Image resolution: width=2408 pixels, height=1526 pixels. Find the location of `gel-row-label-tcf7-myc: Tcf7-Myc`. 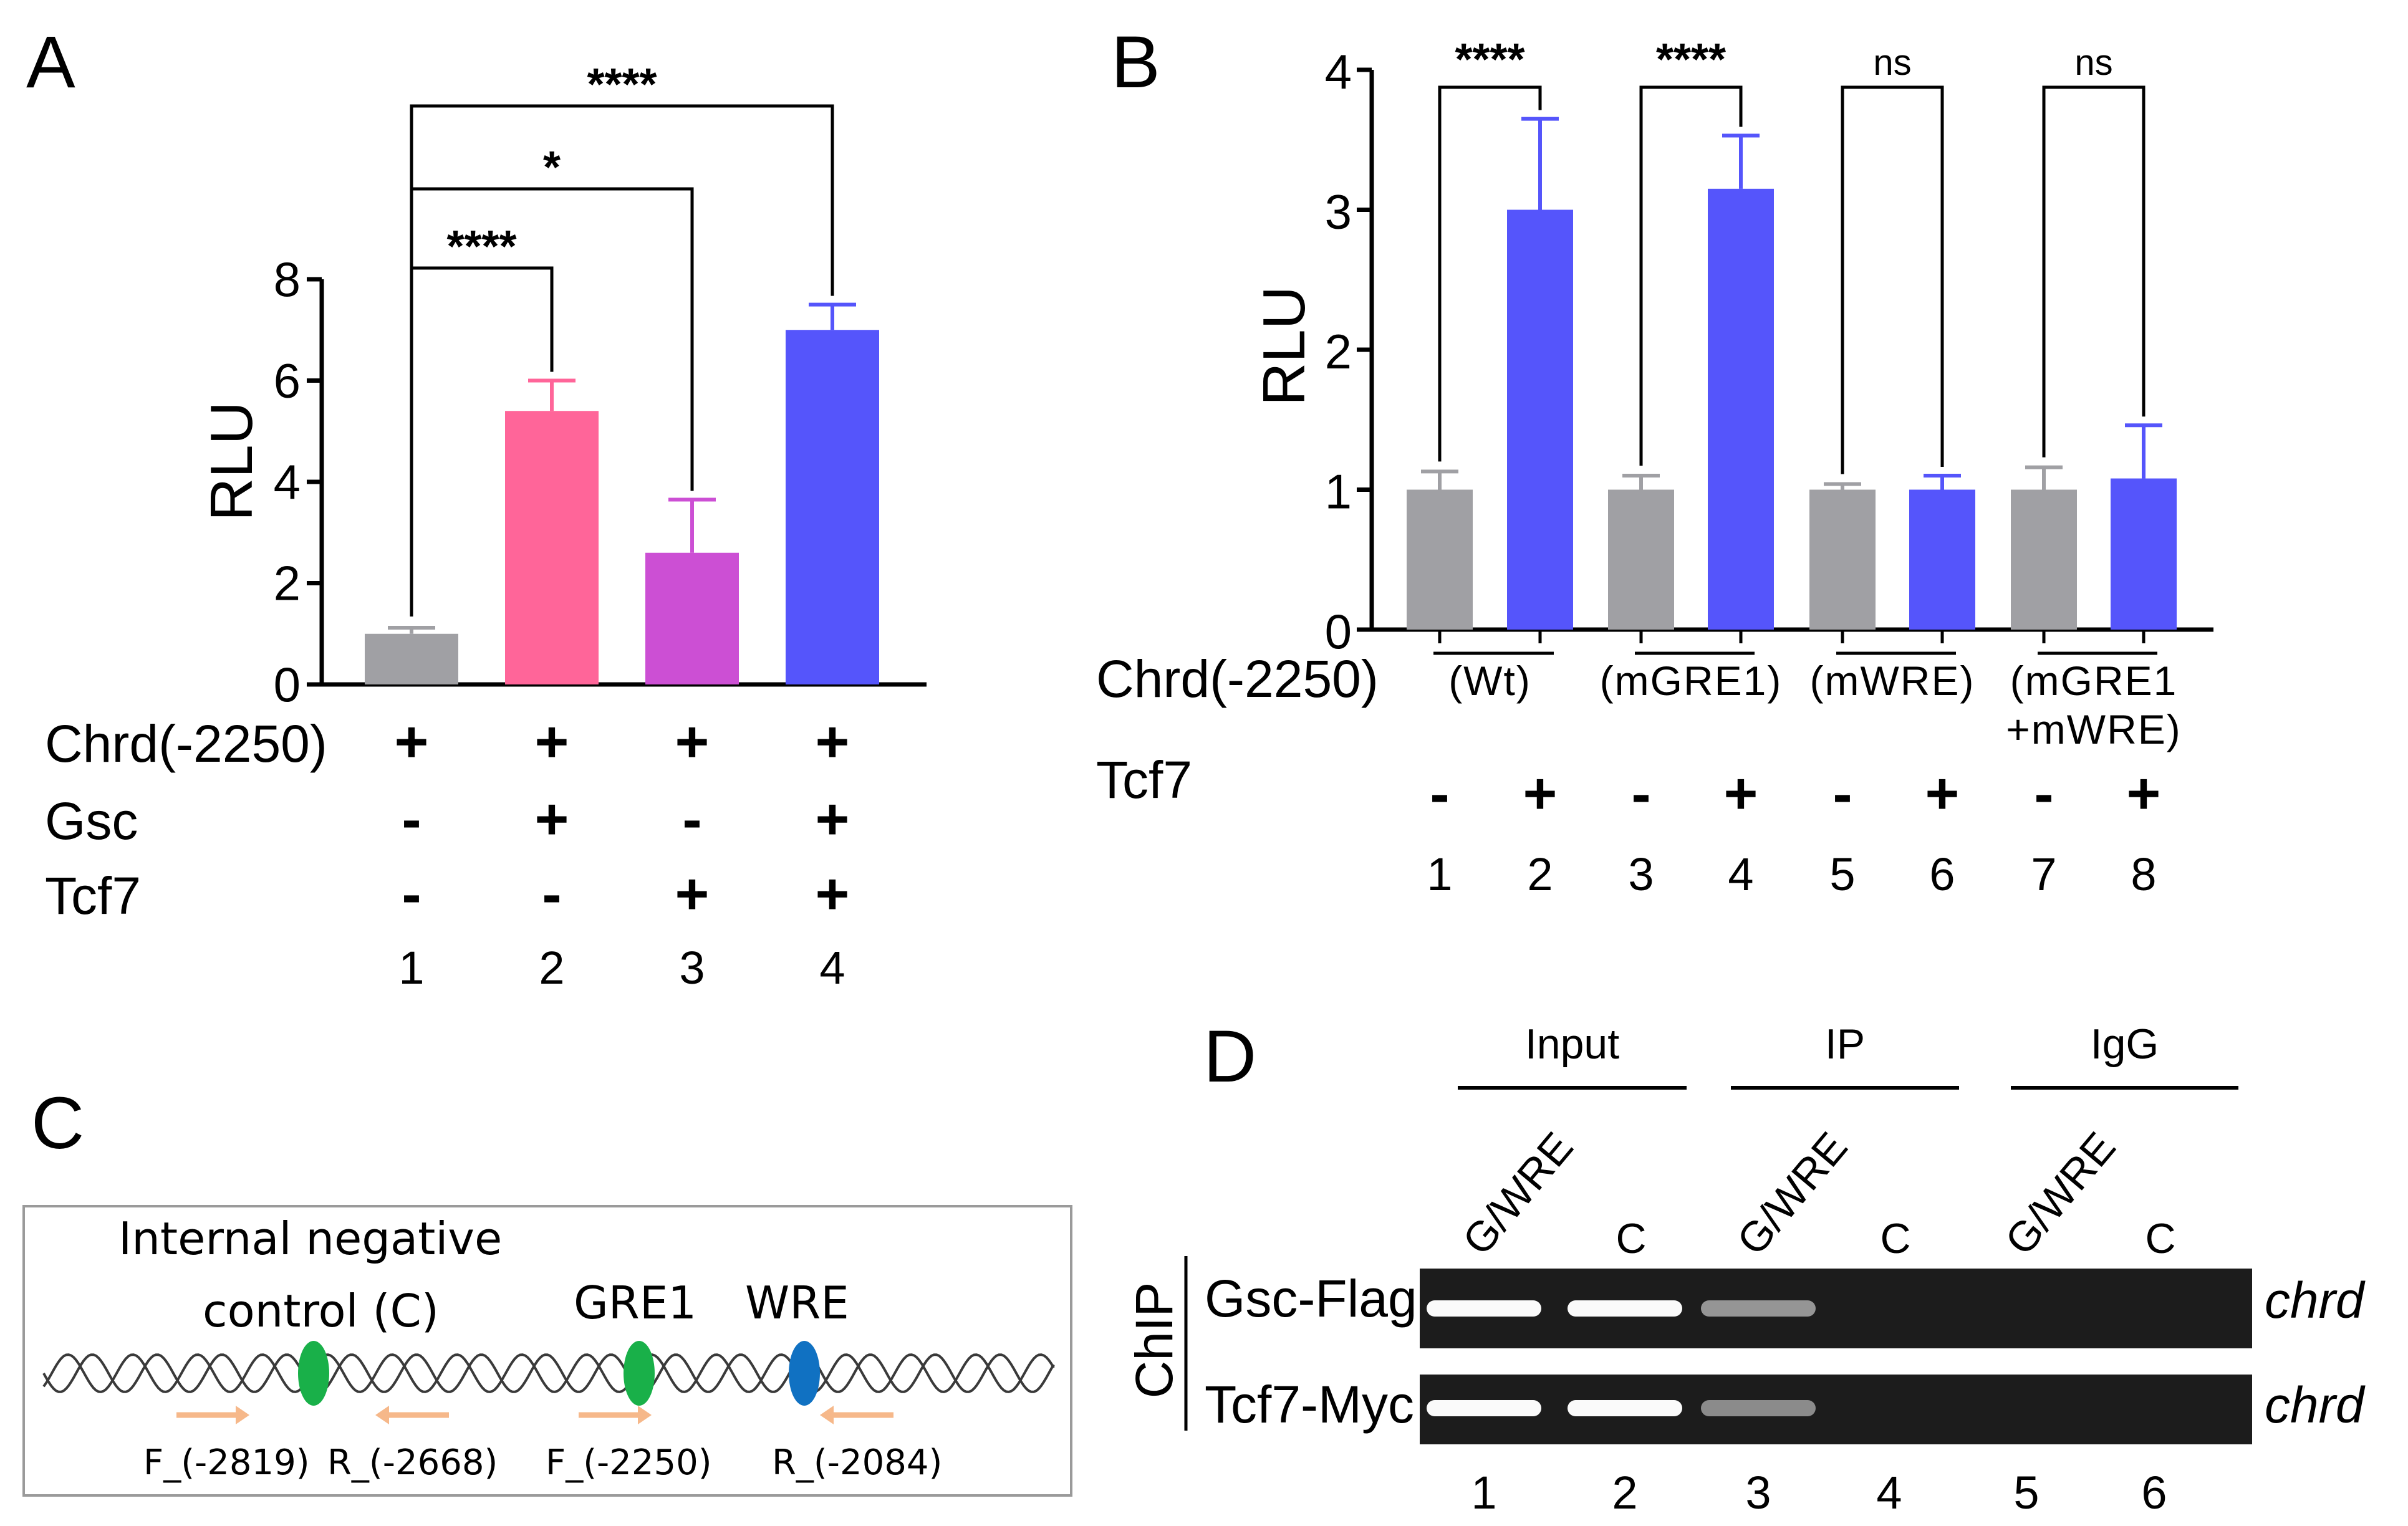

gel-row-label-tcf7-myc: Tcf7-Myc is located at coordinates (1309, 1404).